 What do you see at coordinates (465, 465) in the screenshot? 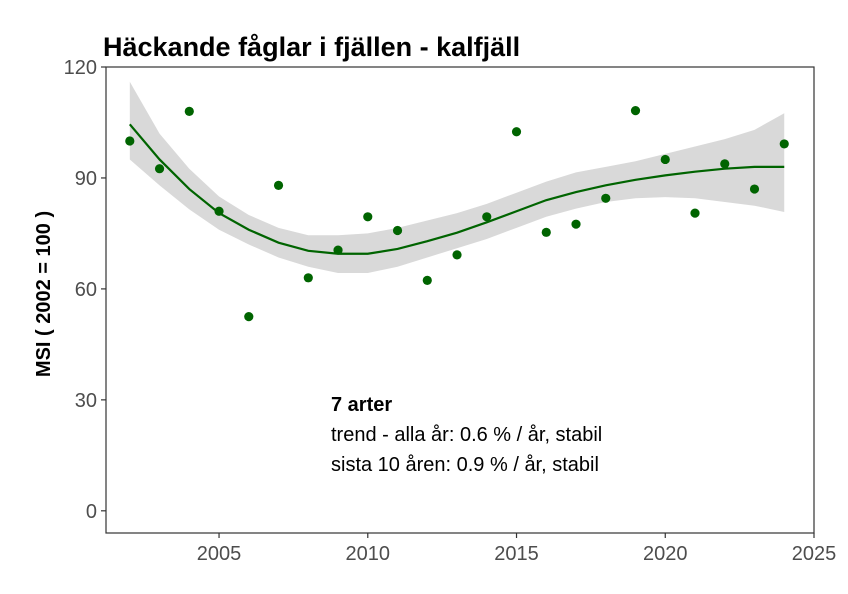
I see `annotation-trend-last-10-years: sista 10 åren: 0.9 % / år, stabil` at bounding box center [465, 465].